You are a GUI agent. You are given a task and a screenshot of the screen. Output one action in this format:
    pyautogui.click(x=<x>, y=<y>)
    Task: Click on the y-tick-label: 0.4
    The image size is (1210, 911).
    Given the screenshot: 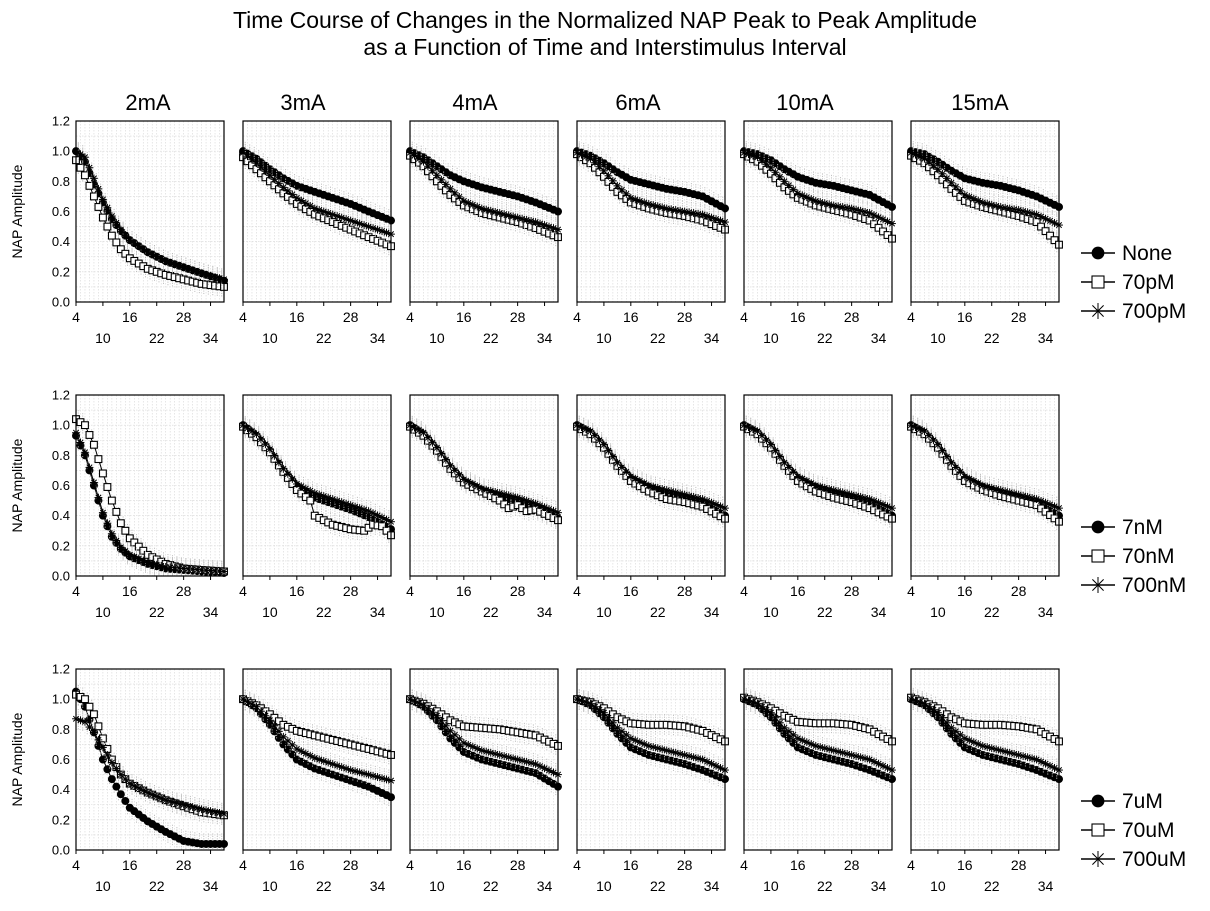 What is the action you would take?
    pyautogui.click(x=61, y=241)
    